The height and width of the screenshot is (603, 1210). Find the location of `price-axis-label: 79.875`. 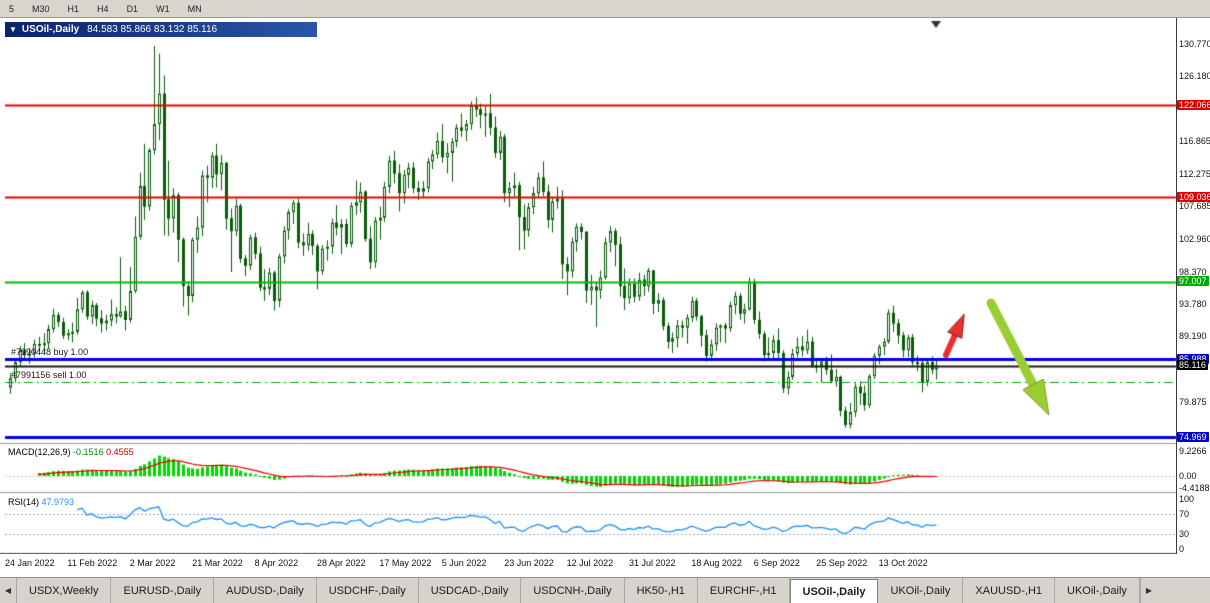

price-axis-label: 79.875 is located at coordinates (1193, 401).